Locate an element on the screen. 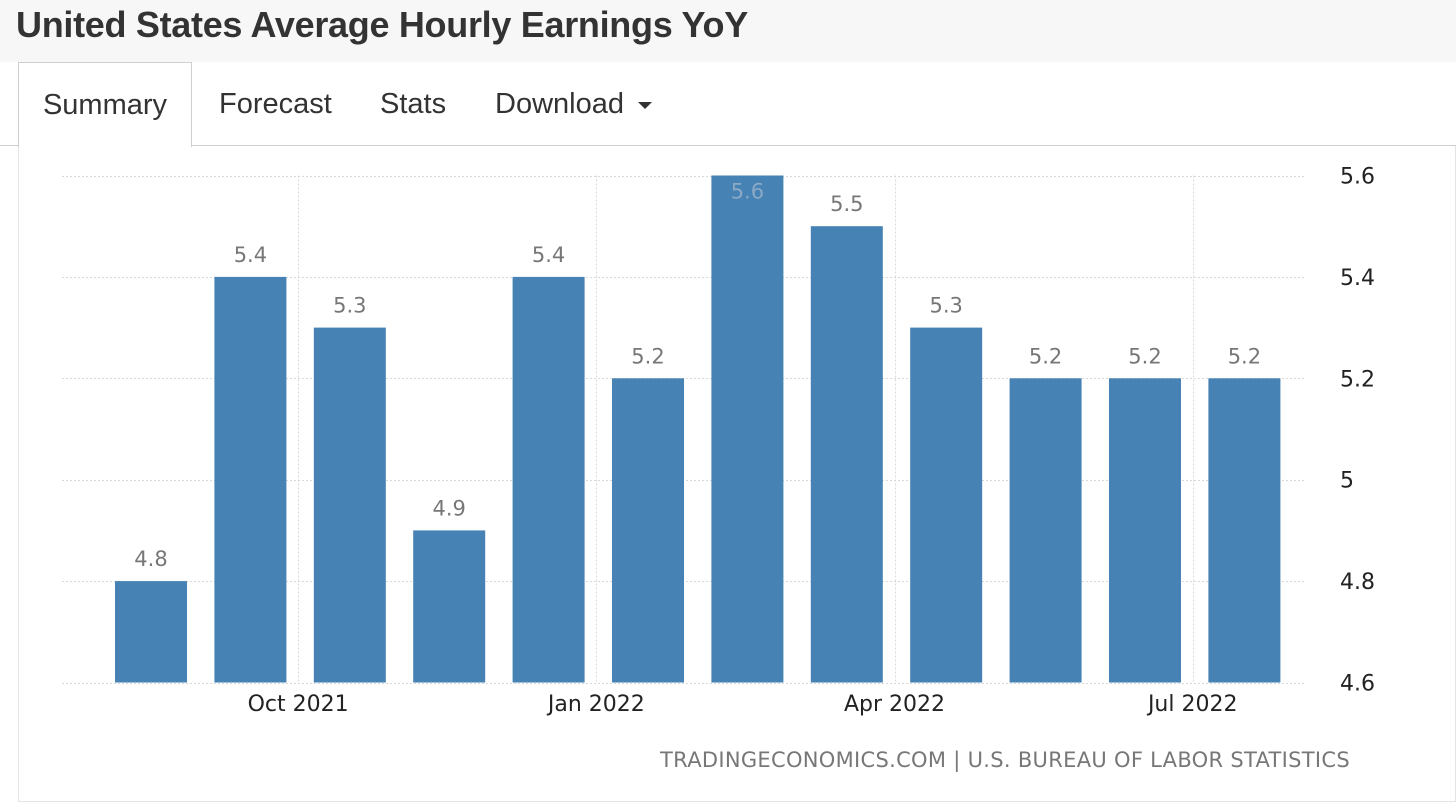 This screenshot has height=812, width=1456. tab-strip: Summary Forecast Stats Download is located at coordinates (728, 104).